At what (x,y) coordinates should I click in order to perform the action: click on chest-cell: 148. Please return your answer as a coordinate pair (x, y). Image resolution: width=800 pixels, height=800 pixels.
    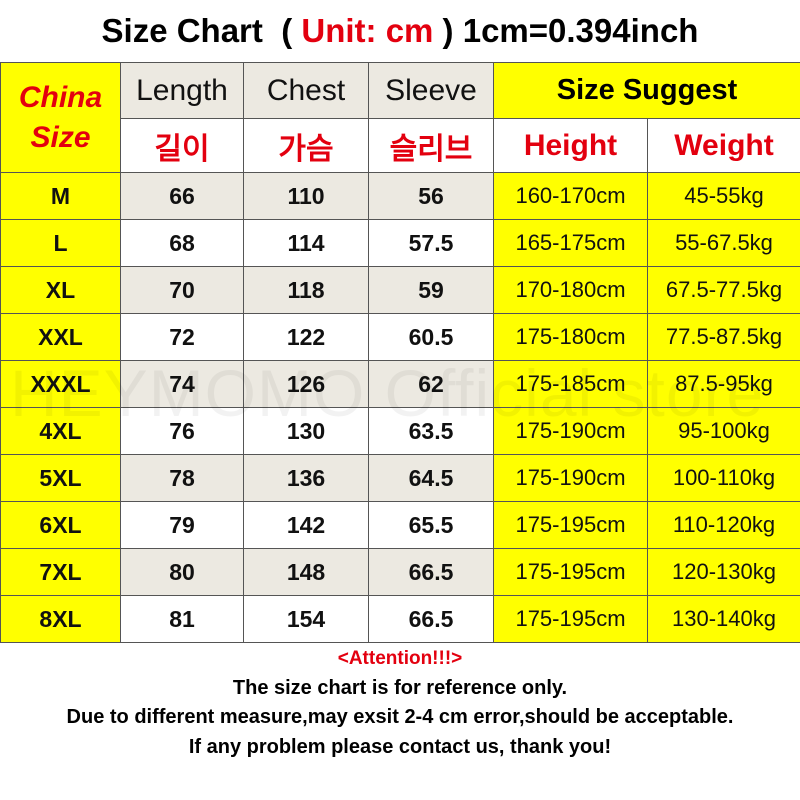
    Looking at the image, I should click on (306, 572).